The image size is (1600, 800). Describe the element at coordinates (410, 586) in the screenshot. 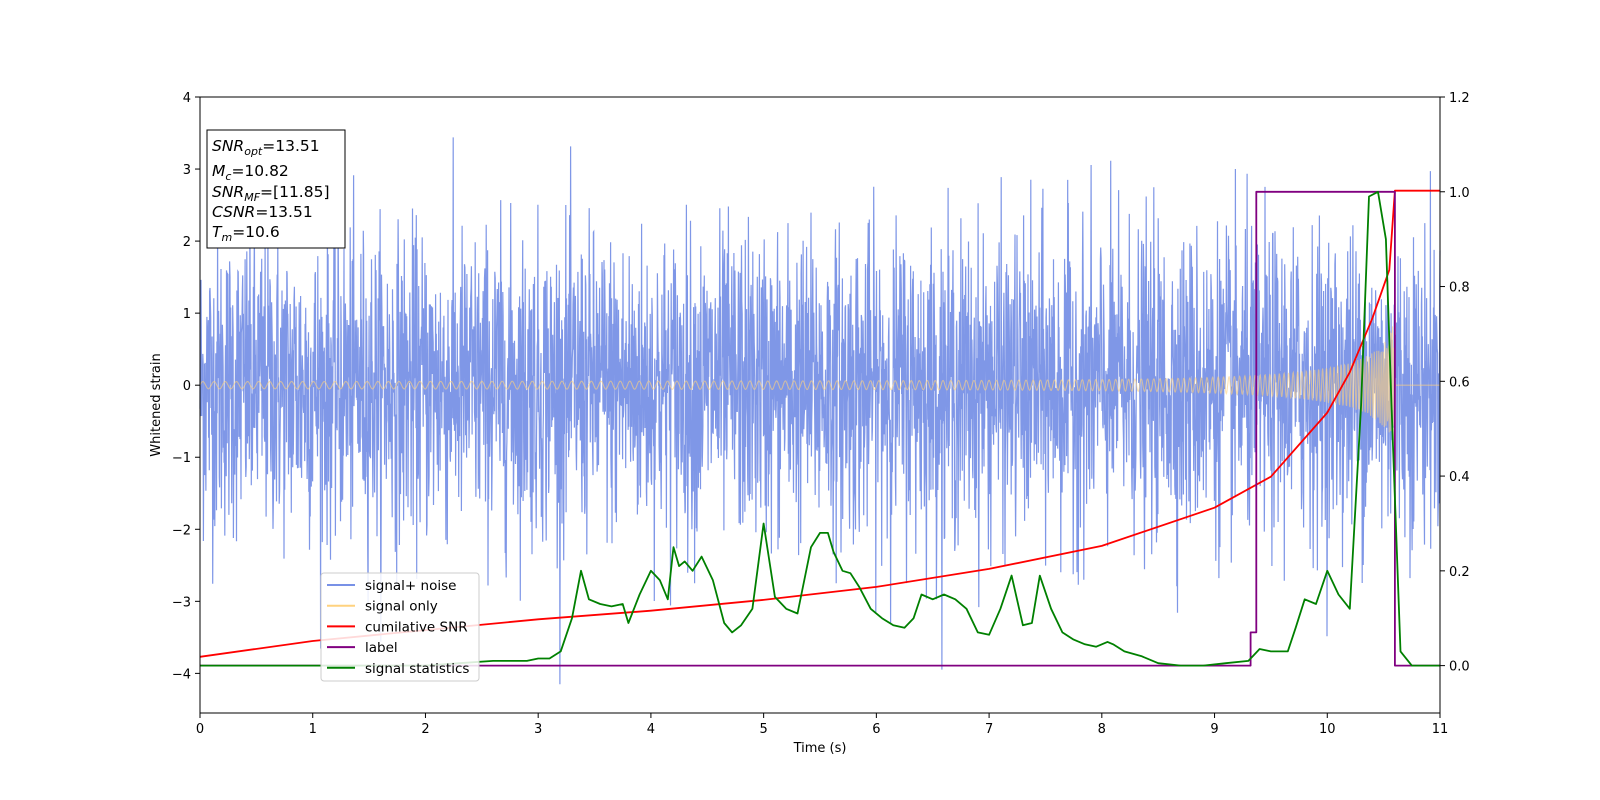

I see `legend-label: signal+ noise` at that location.